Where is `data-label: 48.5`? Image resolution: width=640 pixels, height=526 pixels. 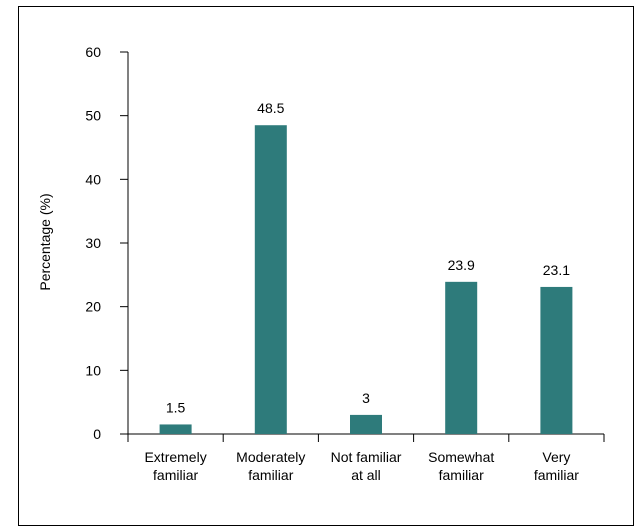
data-label: 48.5 is located at coordinates (270, 108).